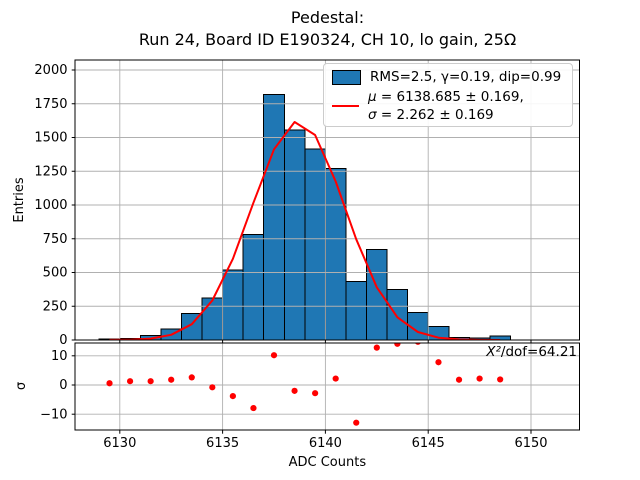 The width and height of the screenshot is (640, 480). I want to click on legend-fit-label: μ = 6138.685 ± 0.169, σ = 2.262 ± 0.169, so click(446, 106).